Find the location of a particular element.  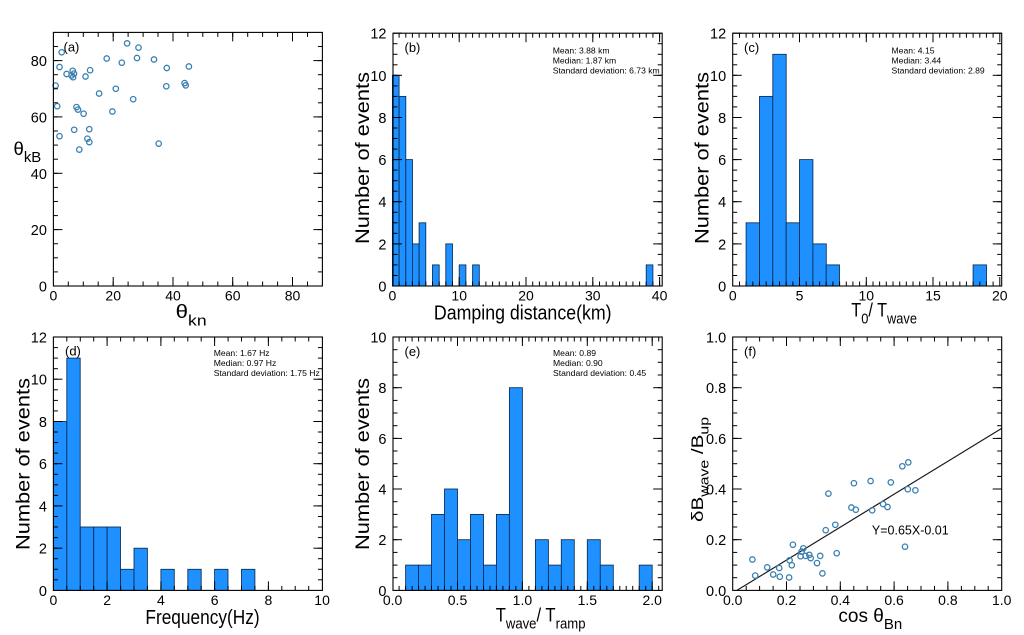

svg-text: Standard deviation: 0.45 is located at coordinates (599, 373).